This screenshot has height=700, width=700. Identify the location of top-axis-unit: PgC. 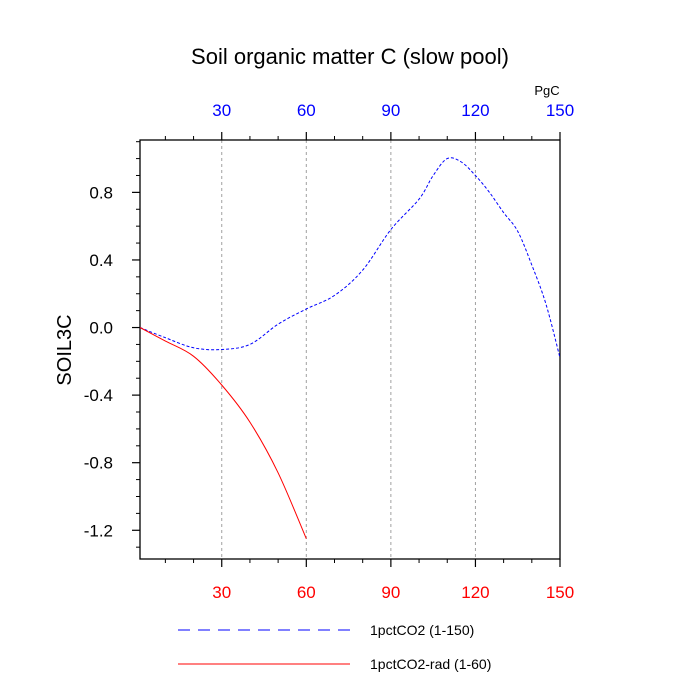
(546, 90).